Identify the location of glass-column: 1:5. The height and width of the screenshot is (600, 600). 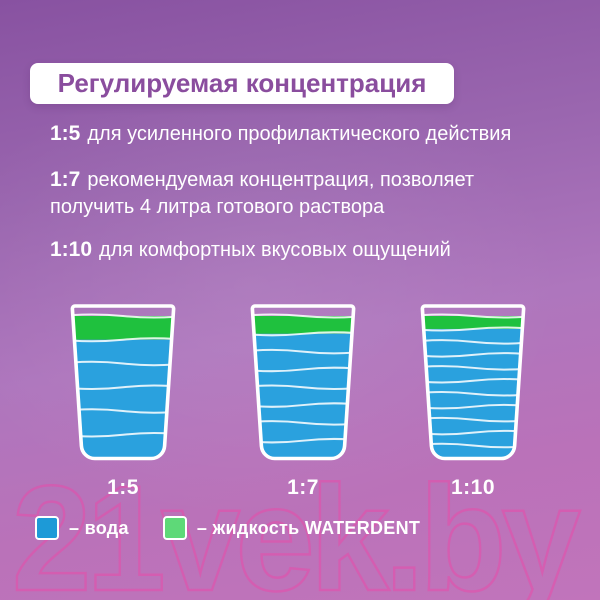
(123, 401).